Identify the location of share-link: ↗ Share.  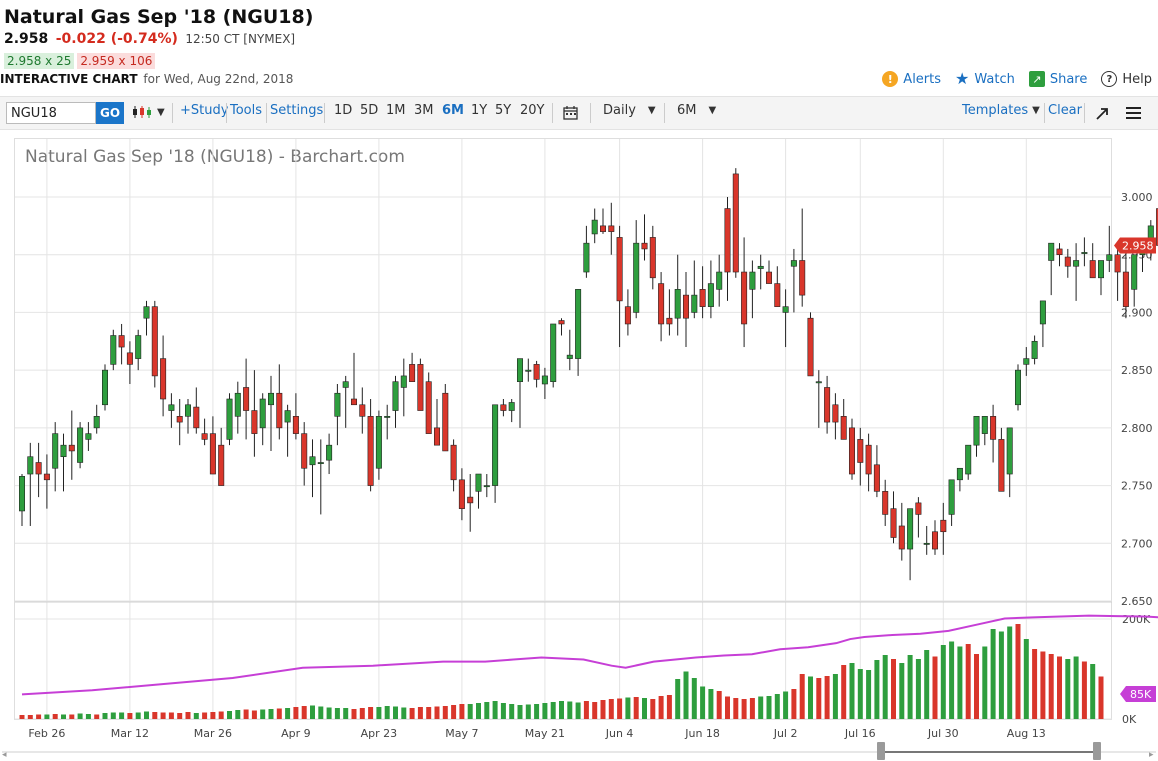
(1057, 79).